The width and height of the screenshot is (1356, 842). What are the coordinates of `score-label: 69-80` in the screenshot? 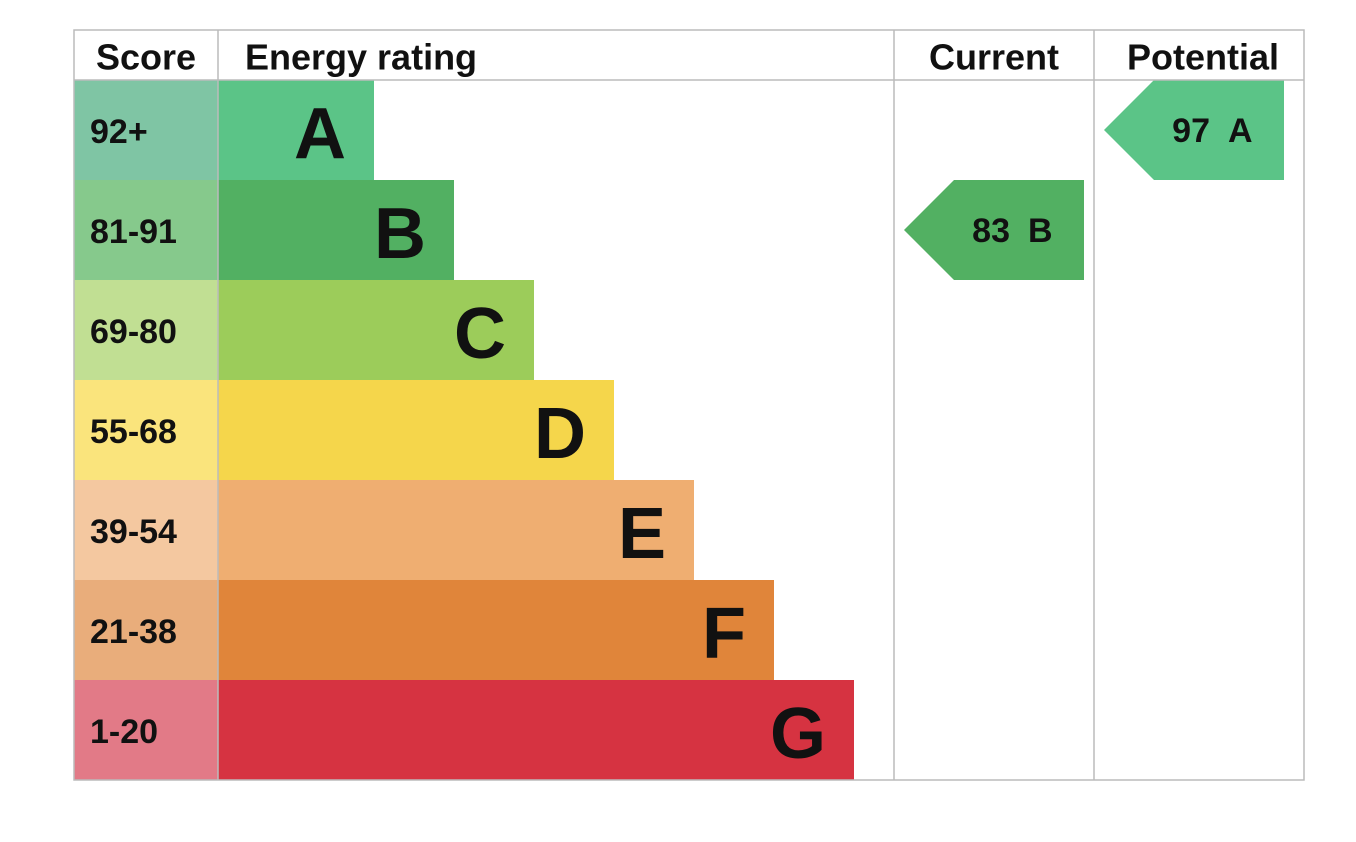 It's located at (133, 332).